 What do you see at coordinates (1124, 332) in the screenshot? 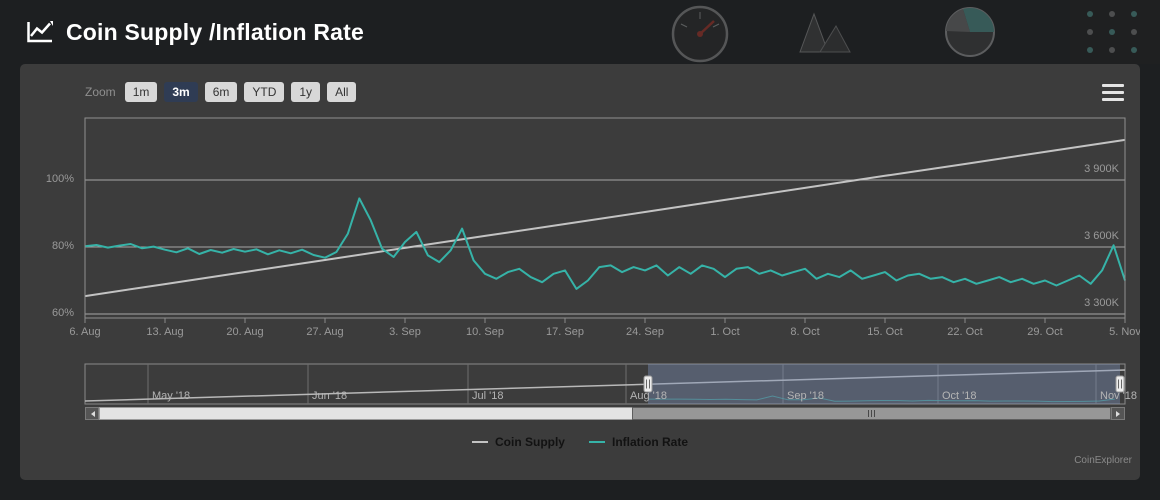
I see `x-axis-label: 5. Nov` at bounding box center [1124, 332].